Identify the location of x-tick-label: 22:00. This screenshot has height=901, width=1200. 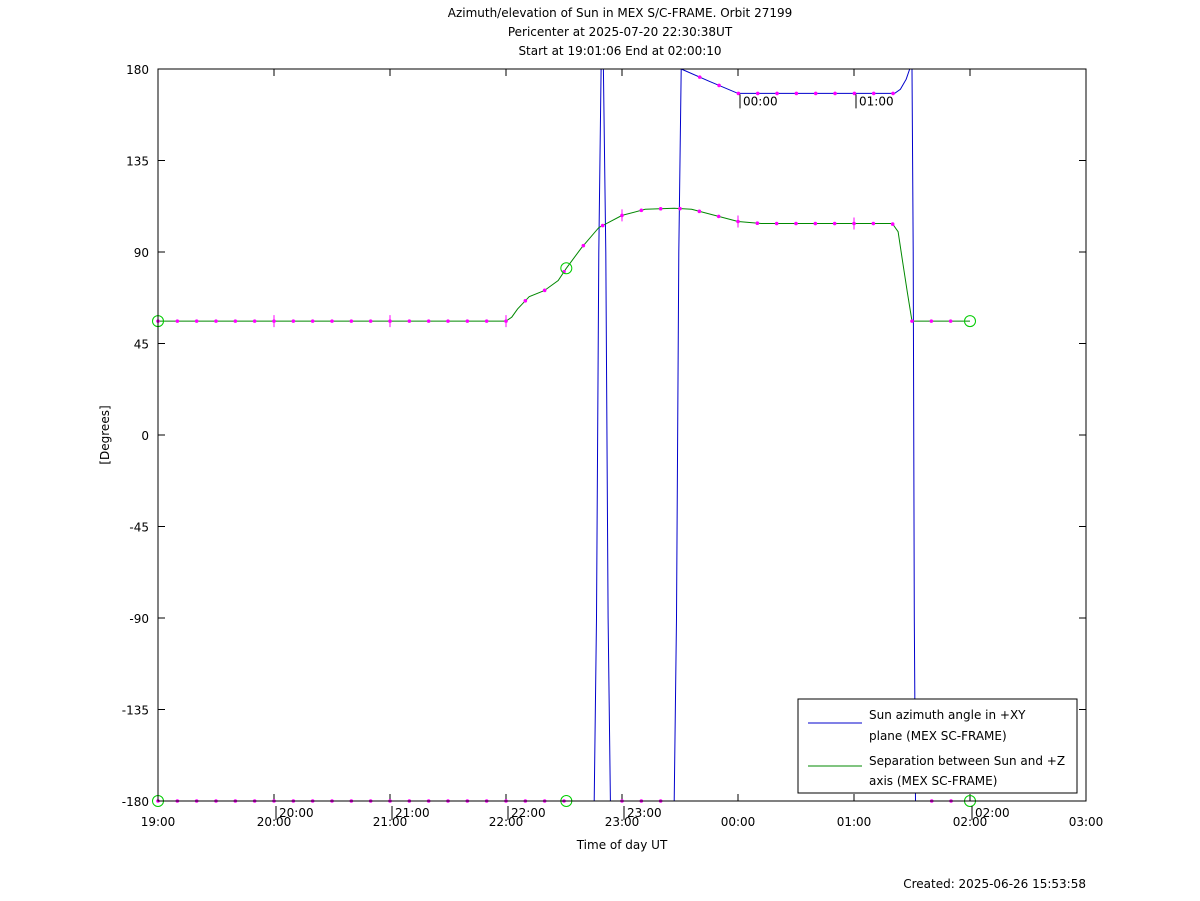
(506, 822).